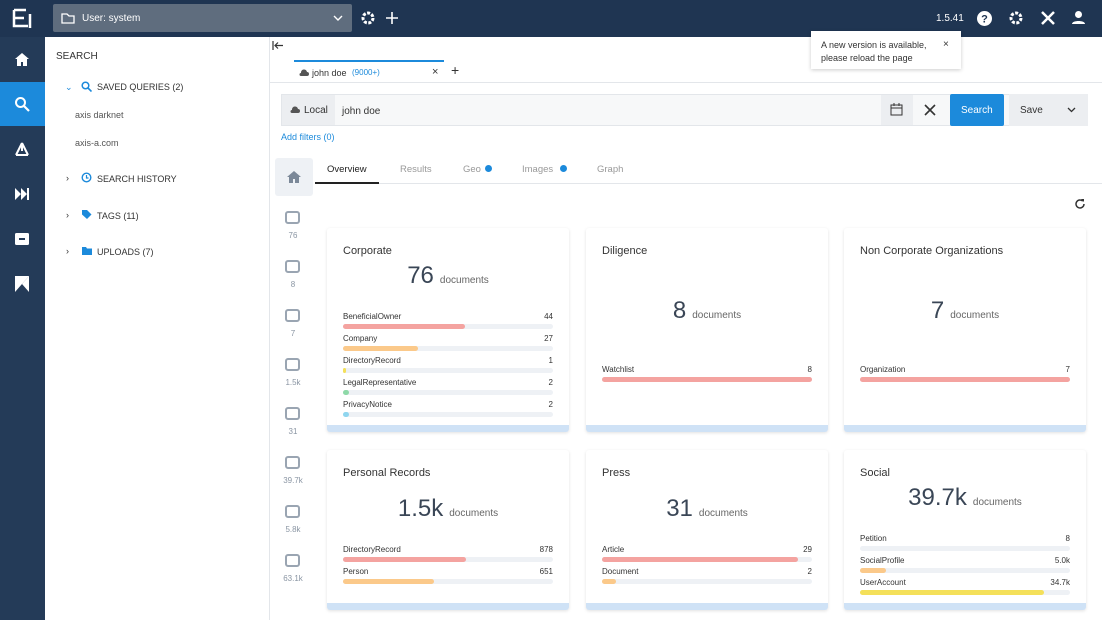 Image resolution: width=1102 pixels, height=620 pixels. What do you see at coordinates (387, 473) in the screenshot?
I see `card-title: Personal Records` at bounding box center [387, 473].